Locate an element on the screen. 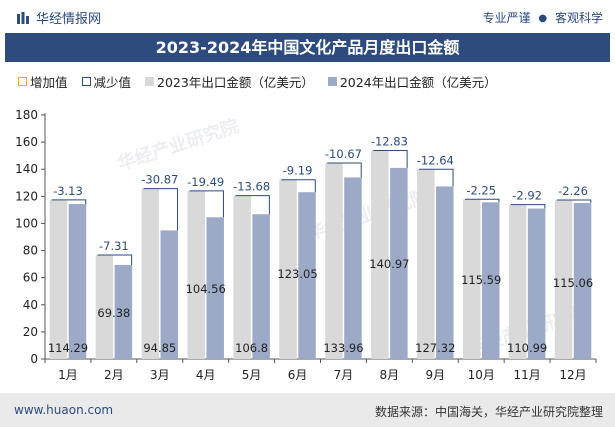  brand-logo-icon is located at coordinates (23, 17).